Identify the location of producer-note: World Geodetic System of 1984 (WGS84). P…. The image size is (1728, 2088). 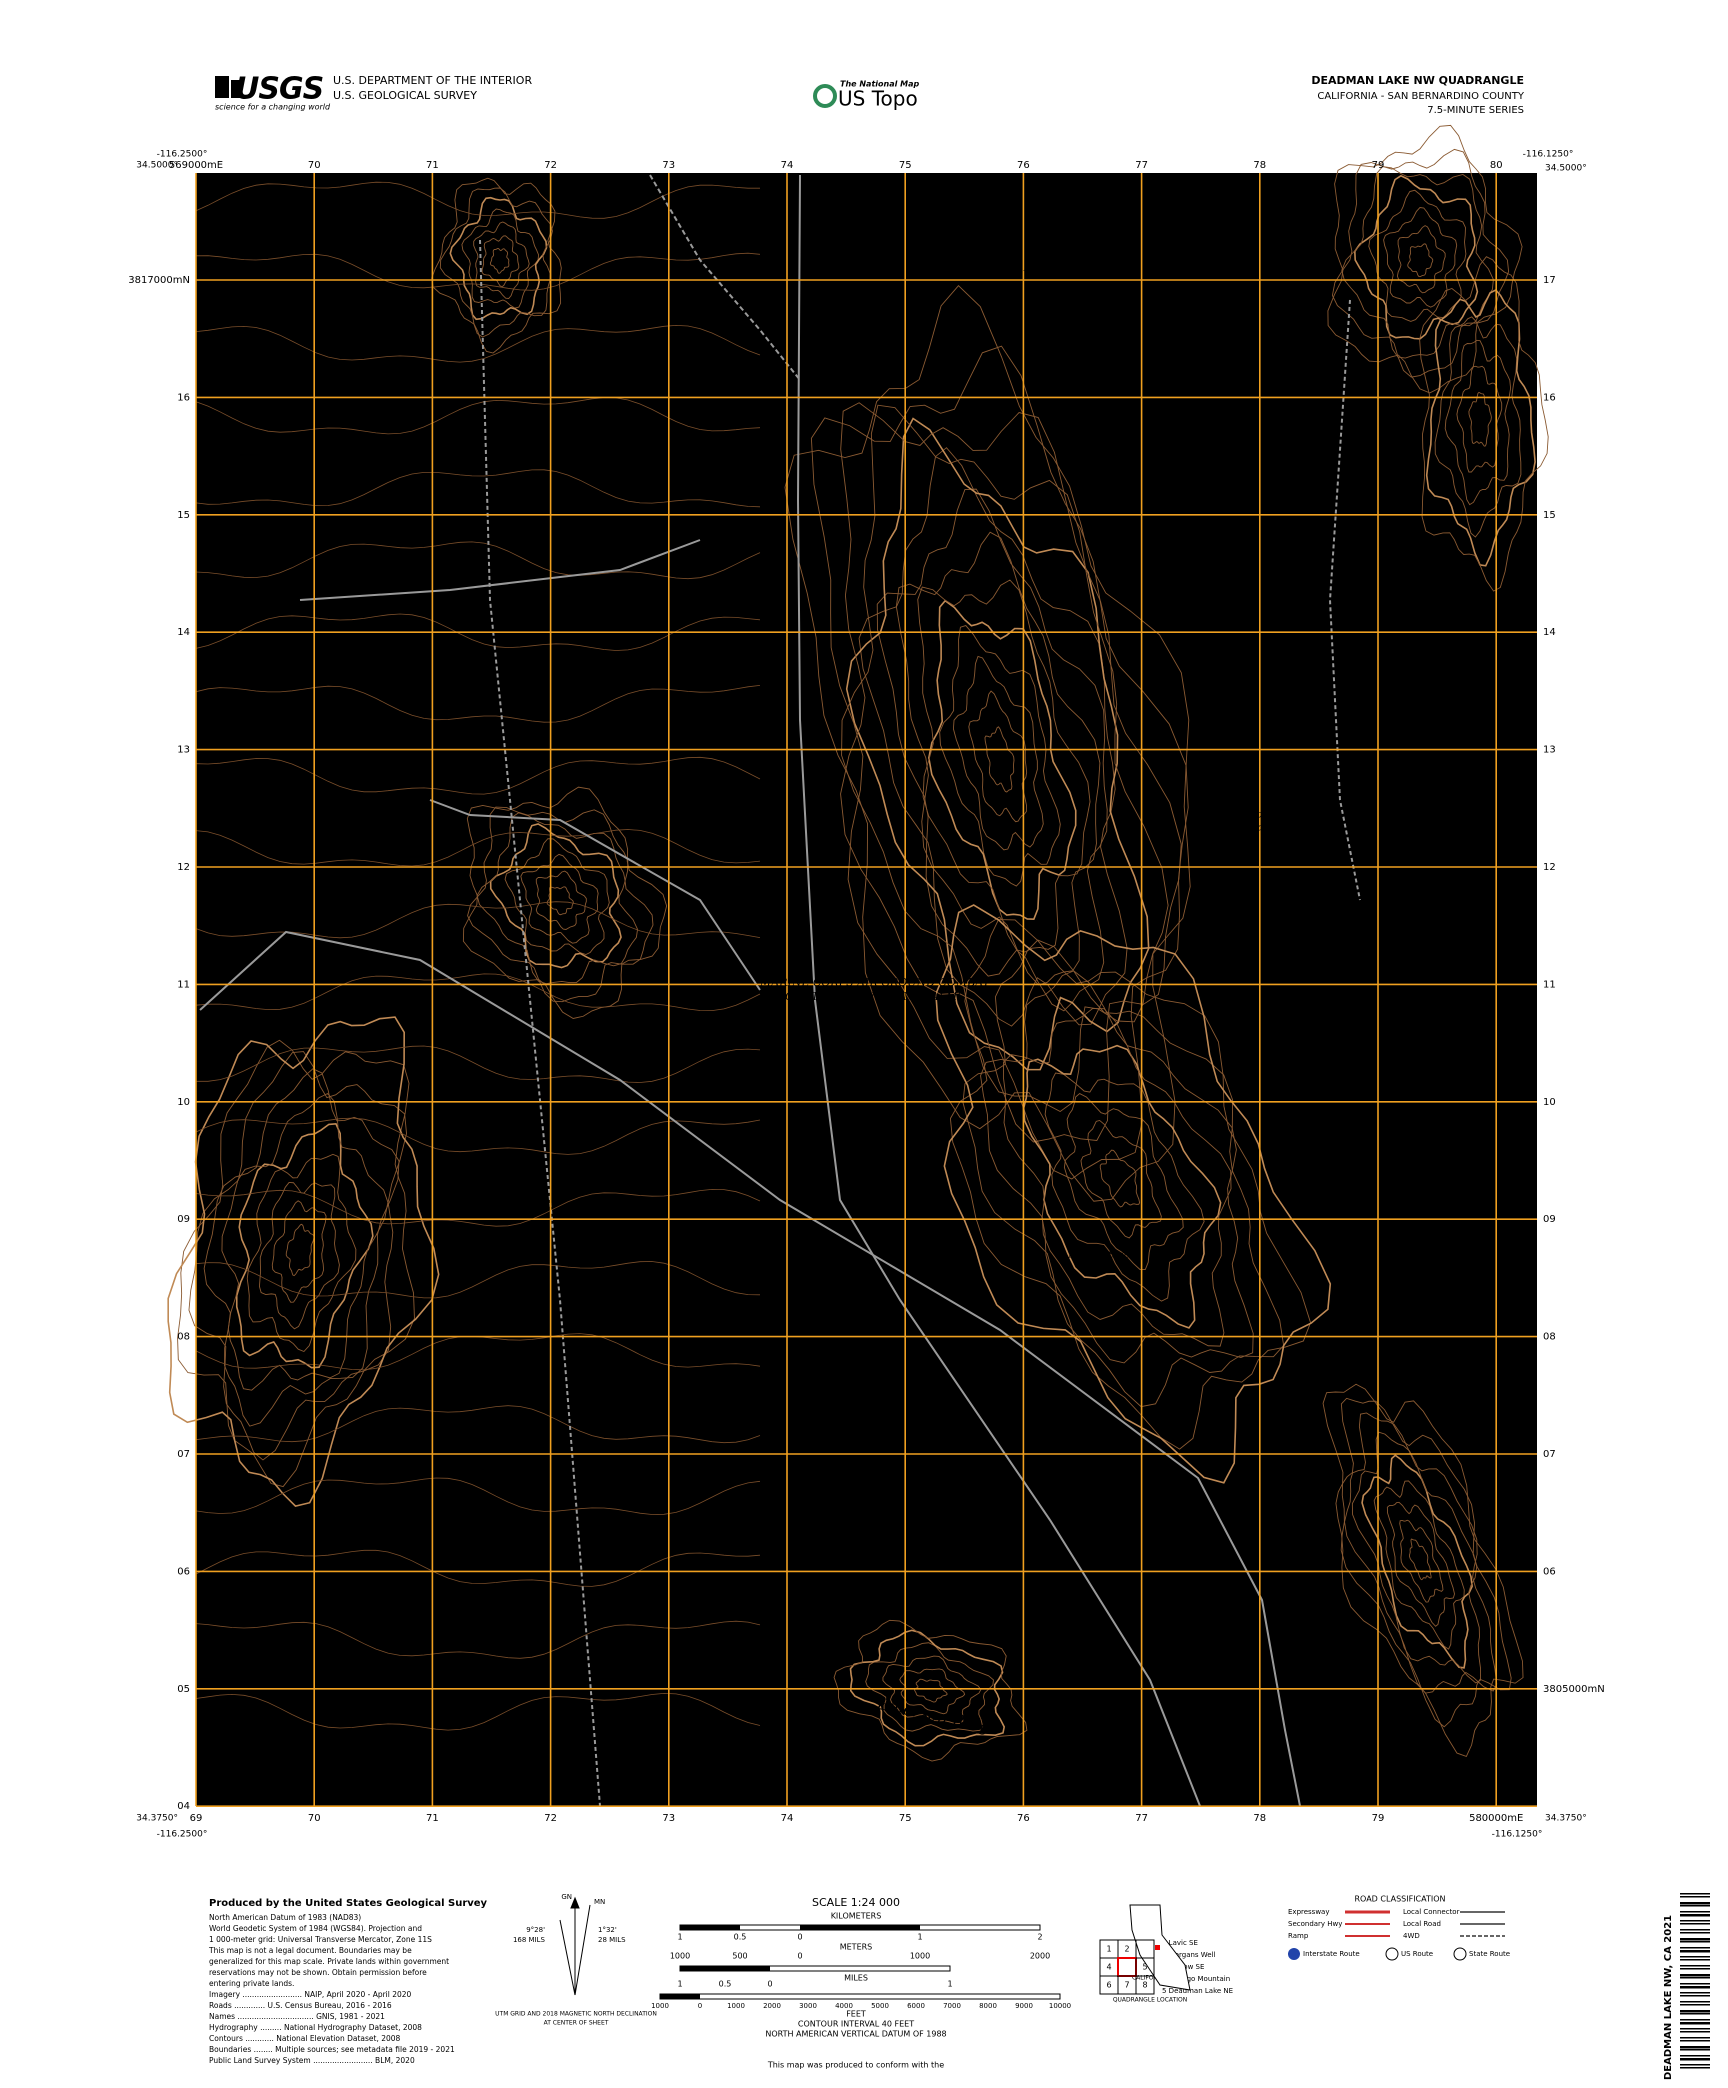
(315, 1928).